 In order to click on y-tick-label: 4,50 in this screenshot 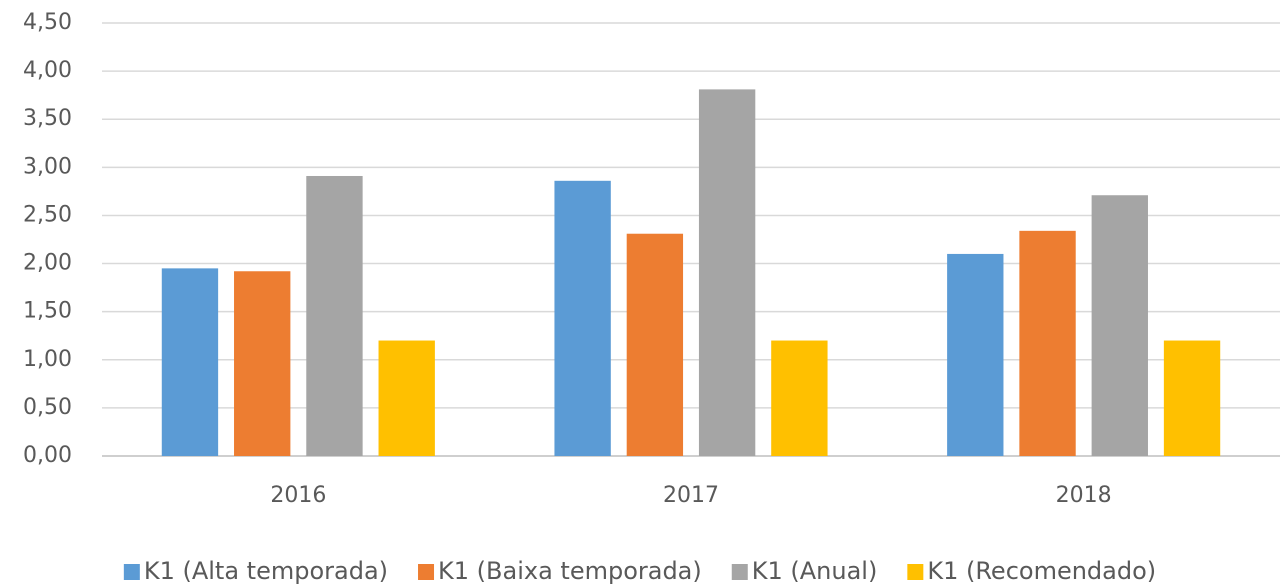, I will do `click(47, 22)`.